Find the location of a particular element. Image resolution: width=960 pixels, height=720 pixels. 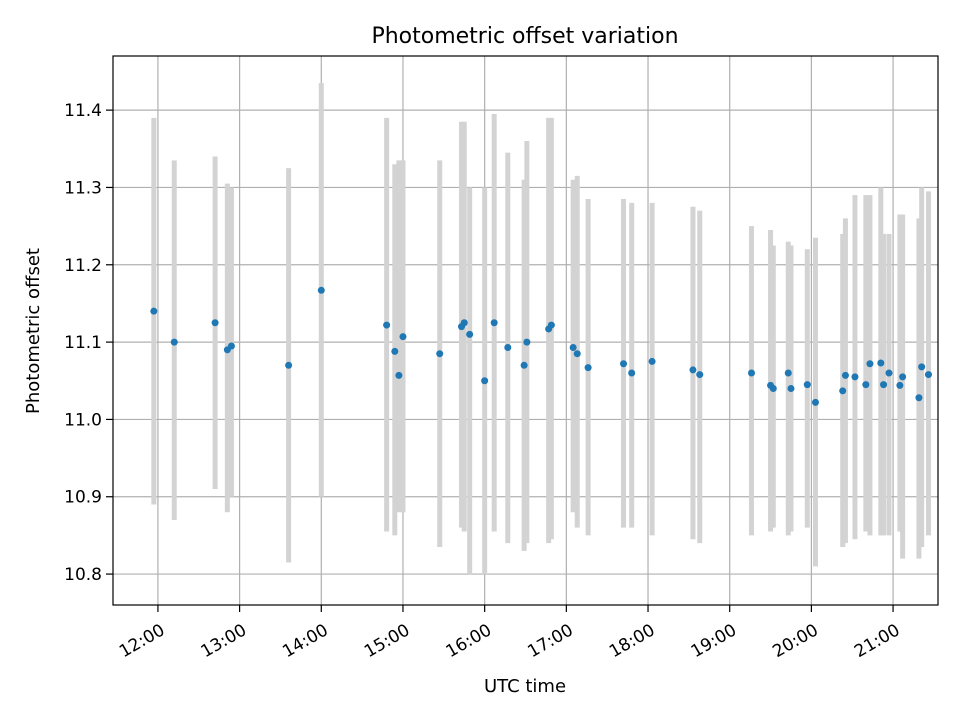

y-tick-label: 10.8 is located at coordinates (83, 575).